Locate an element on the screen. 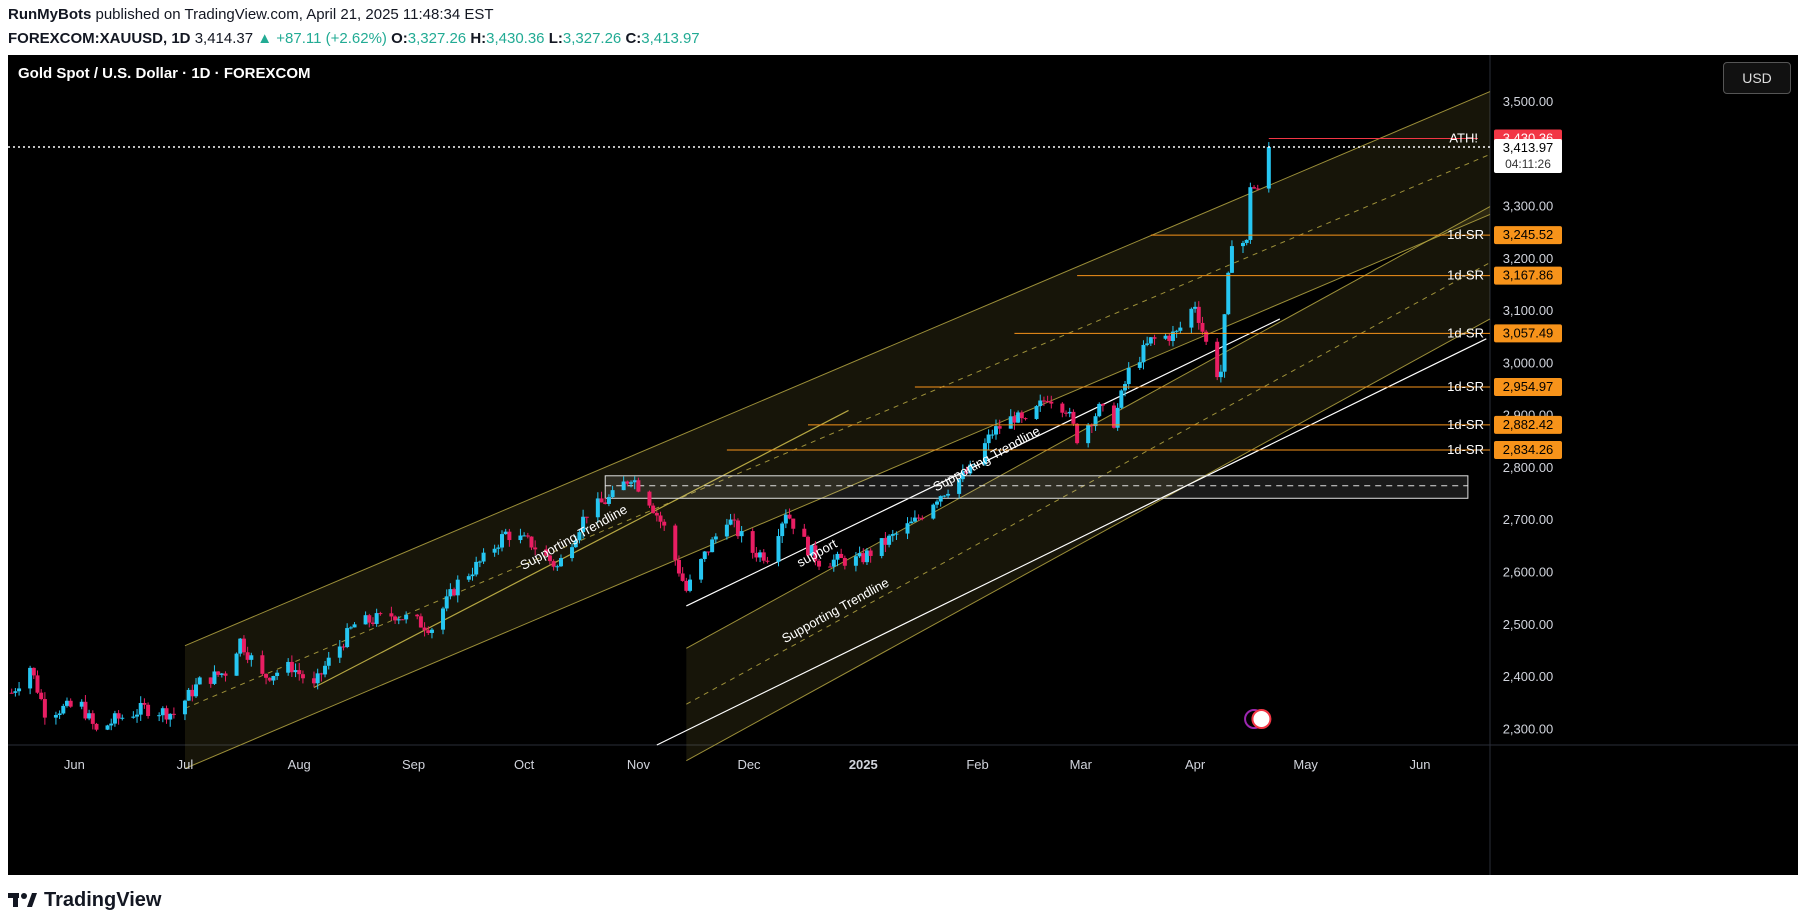  y-tick-label: 2,400.00 is located at coordinates (1528, 676).